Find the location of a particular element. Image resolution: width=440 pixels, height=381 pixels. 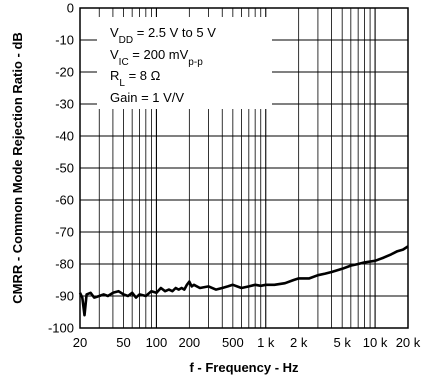

annotation-background is located at coordinates (184, 63).